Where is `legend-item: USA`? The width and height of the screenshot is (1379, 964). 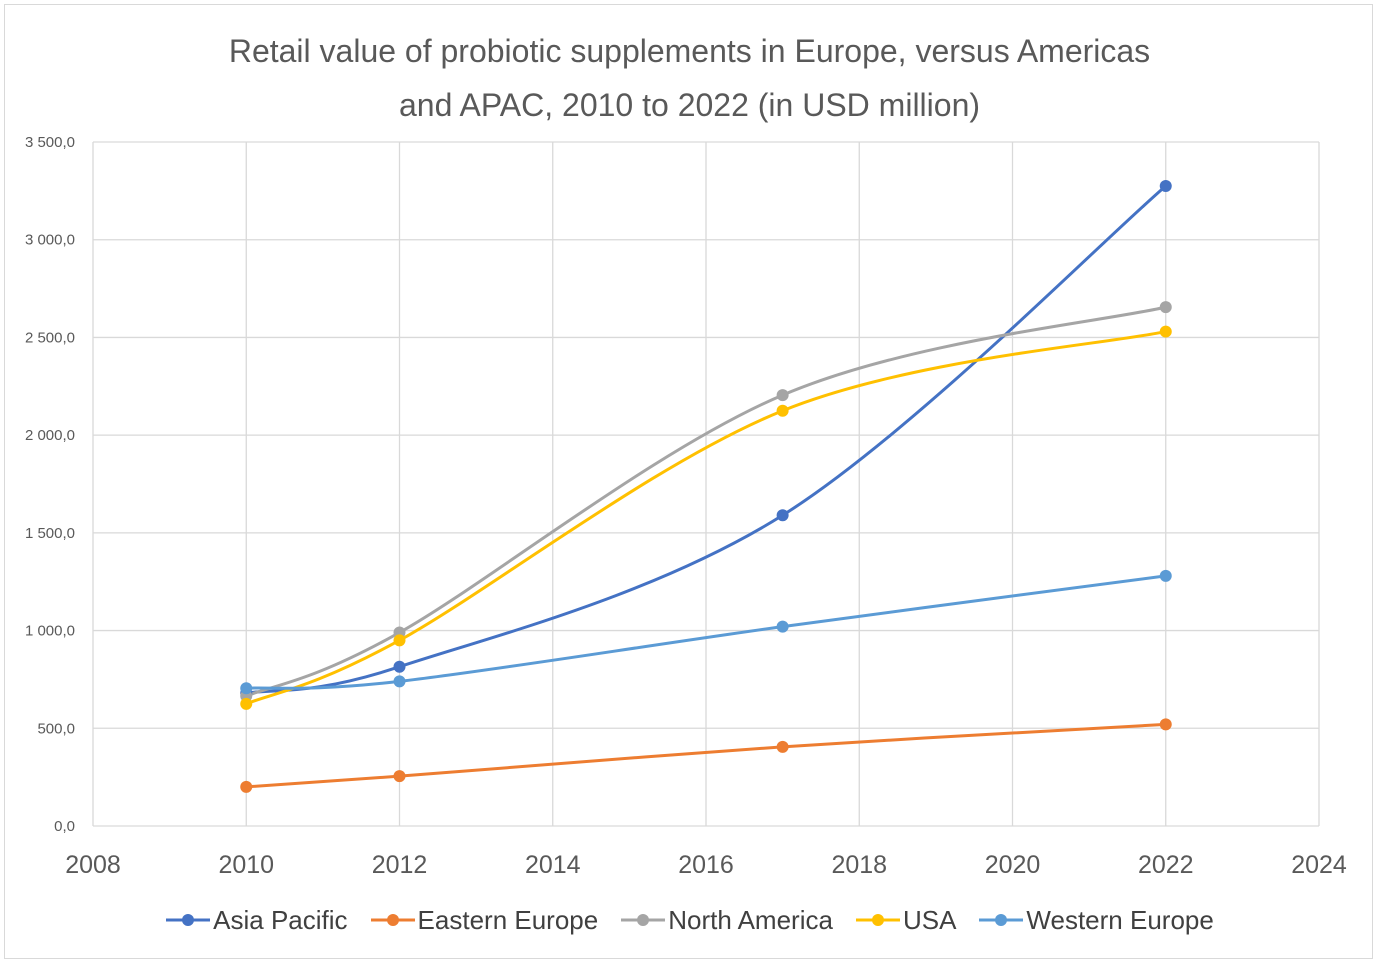 legend-item: USA is located at coordinates (905, 920).